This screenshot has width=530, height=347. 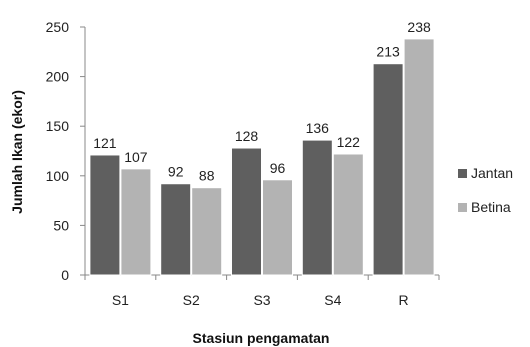 I want to click on data-label-betina-r: 238, so click(x=419, y=27).